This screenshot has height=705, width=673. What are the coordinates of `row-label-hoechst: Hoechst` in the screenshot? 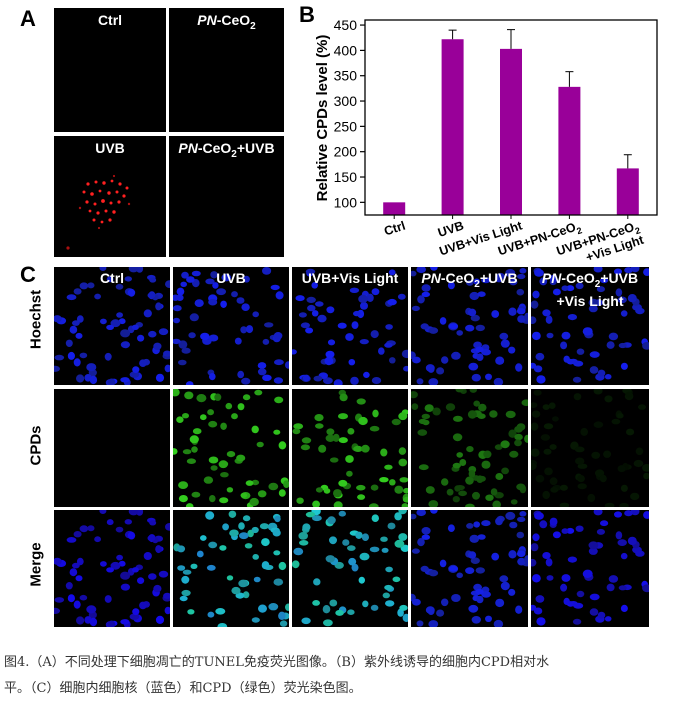 It's located at (36, 319).